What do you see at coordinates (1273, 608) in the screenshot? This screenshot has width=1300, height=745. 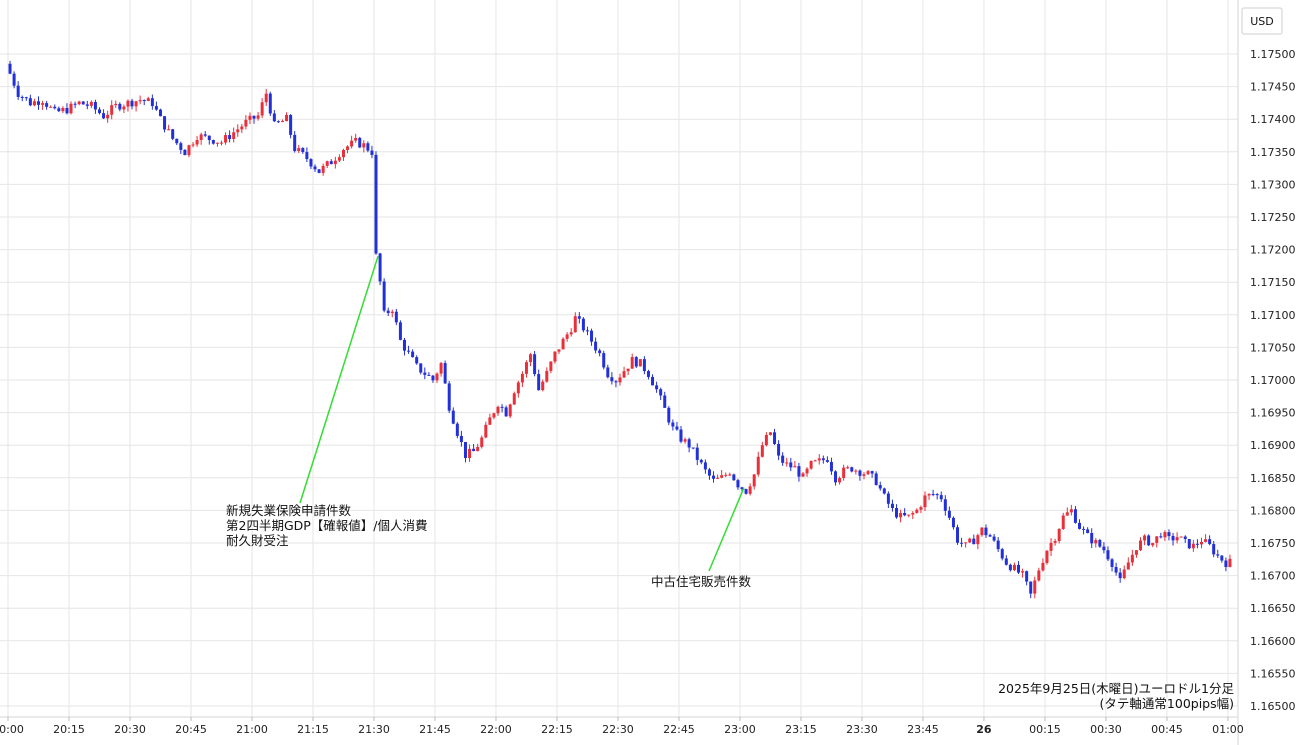 I see `y-tick-label: 1.16650` at bounding box center [1273, 608].